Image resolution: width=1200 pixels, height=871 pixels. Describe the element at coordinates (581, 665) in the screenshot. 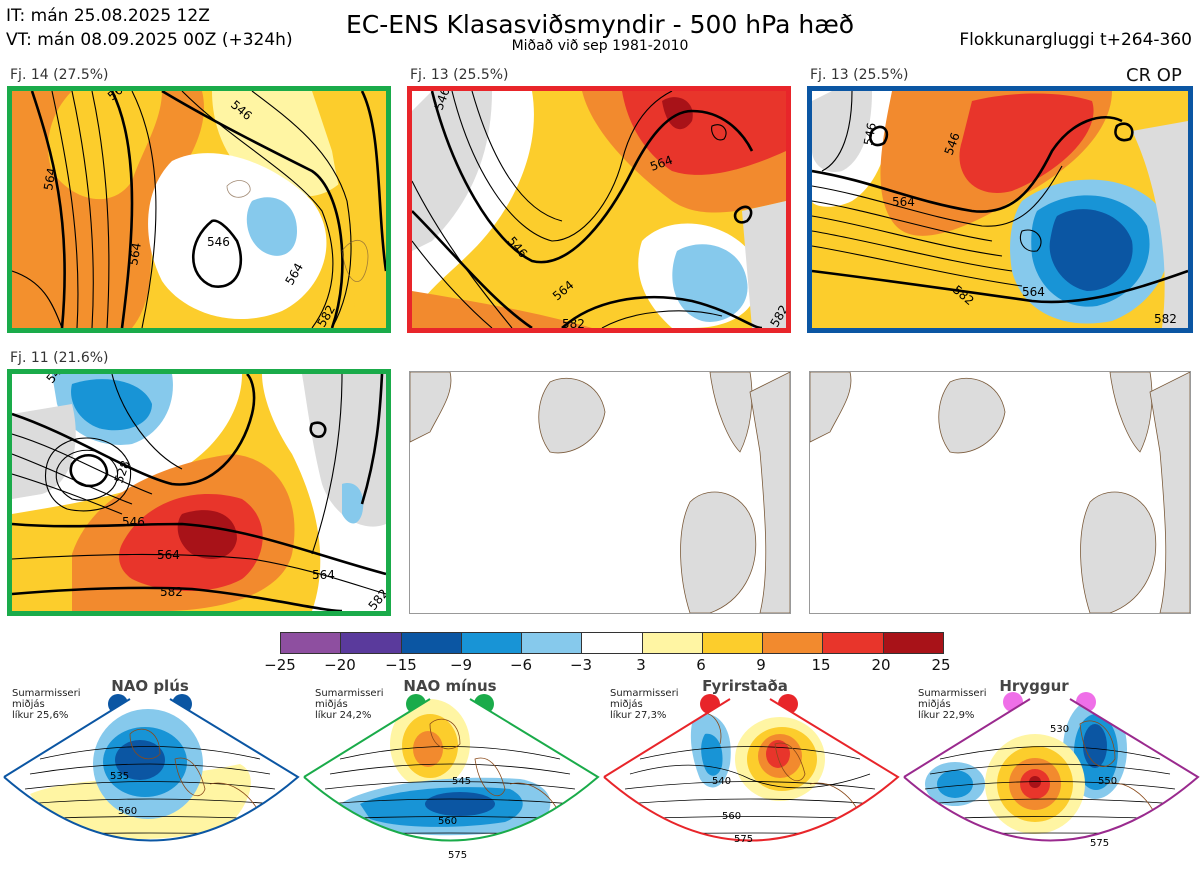

I see `colorbar-tick: −3` at that location.